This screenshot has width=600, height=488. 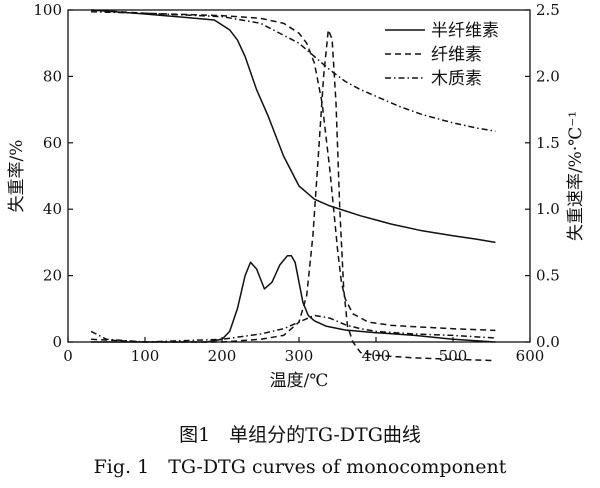 What do you see at coordinates (222, 356) in the screenshot?
I see `x-tick-label: 200` at bounding box center [222, 356].